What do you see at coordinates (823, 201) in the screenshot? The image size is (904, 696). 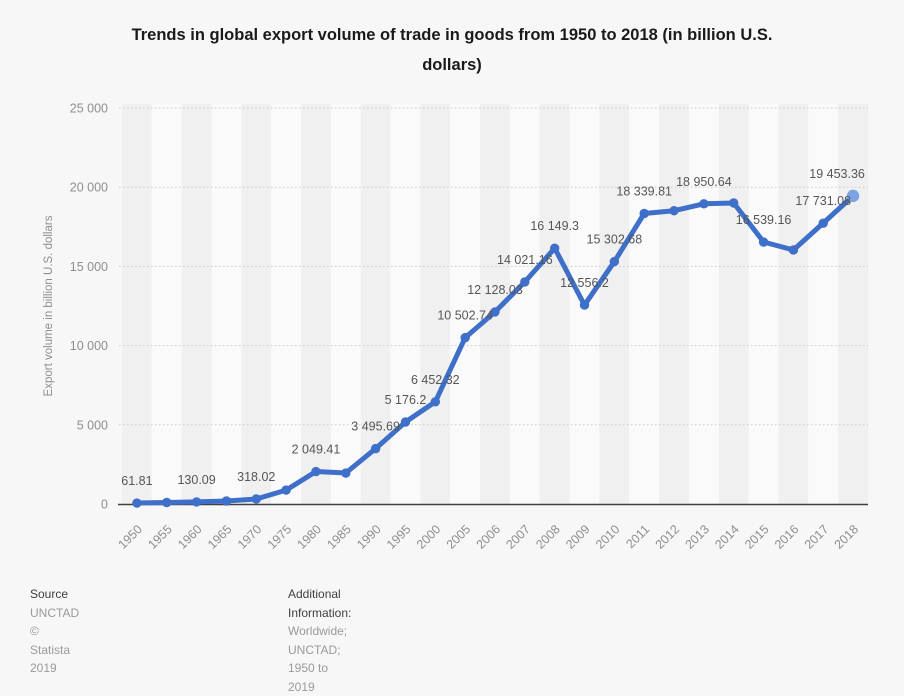 I see `data-point-label: 17 731.08` at bounding box center [823, 201].